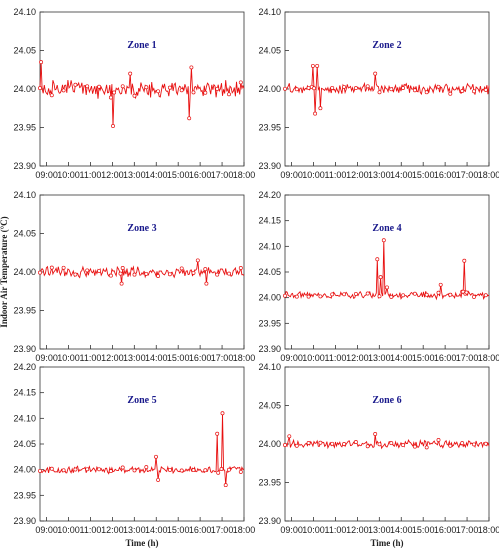  Describe the element at coordinates (142, 449) in the screenshot. I see `series-line` at that location.